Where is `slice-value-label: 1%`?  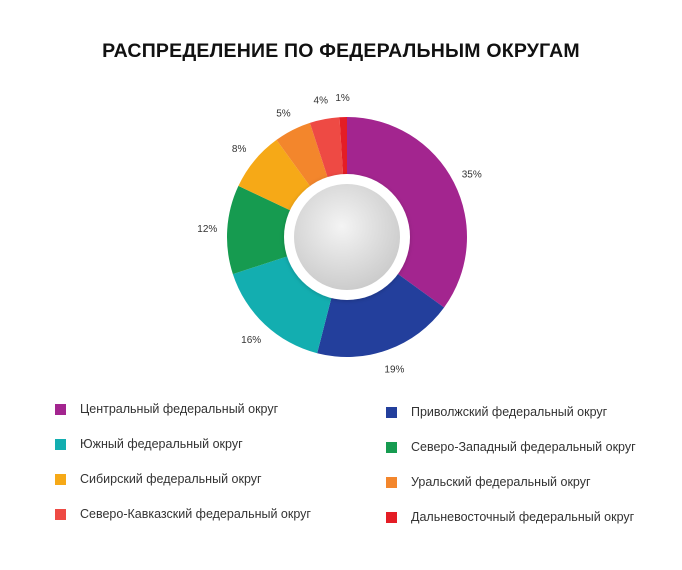
slice-value-label: 1% is located at coordinates (342, 98).